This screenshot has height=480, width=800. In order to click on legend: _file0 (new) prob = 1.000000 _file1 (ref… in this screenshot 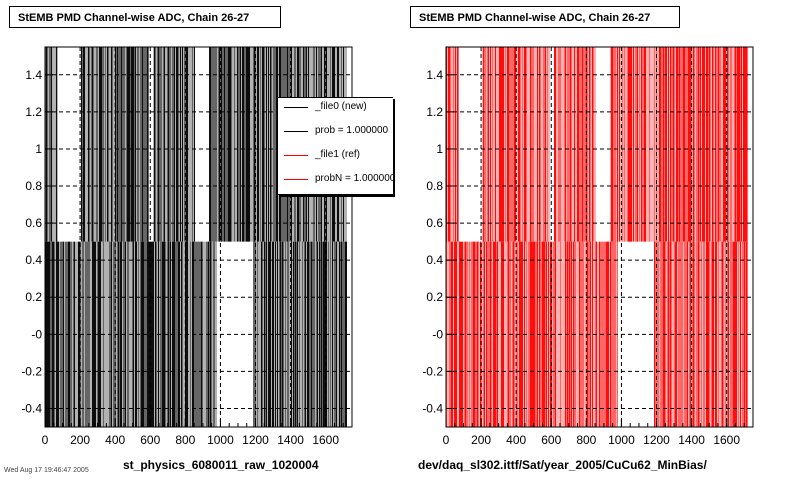, I will do `click(335, 146)`.